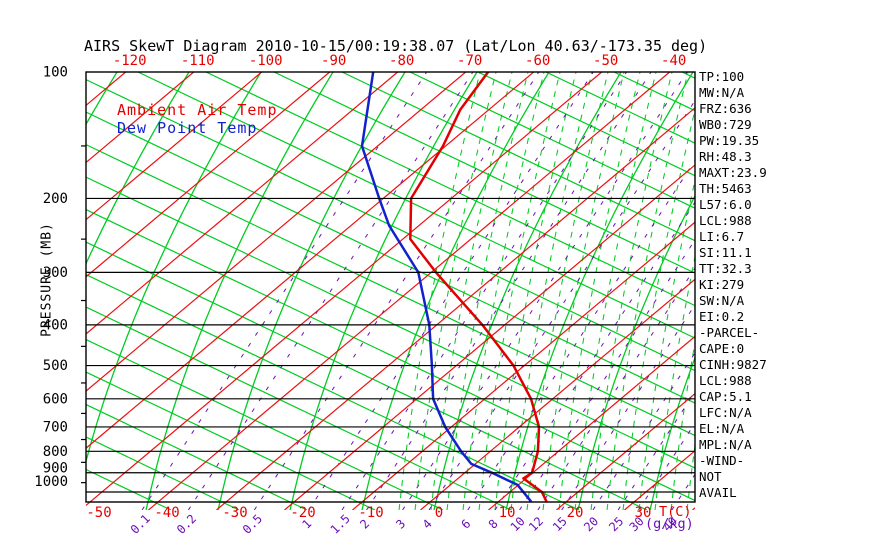 The image size is (870, 560). I want to click on stat-line: CAP:5.1, so click(725, 396).